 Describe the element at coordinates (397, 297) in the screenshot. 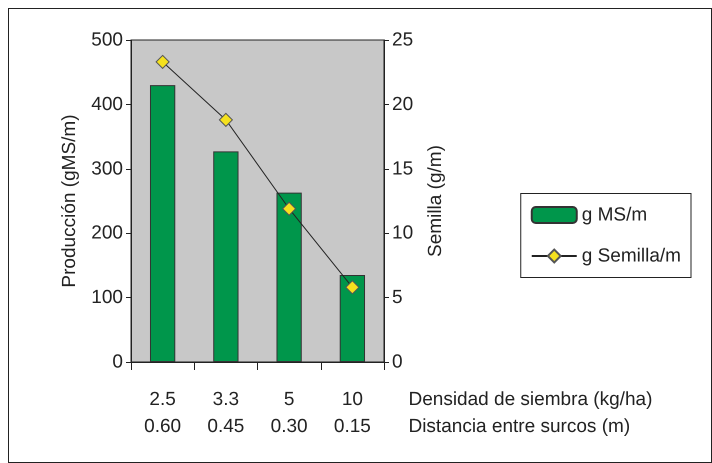

I see `y2-tick-label: 5` at that location.